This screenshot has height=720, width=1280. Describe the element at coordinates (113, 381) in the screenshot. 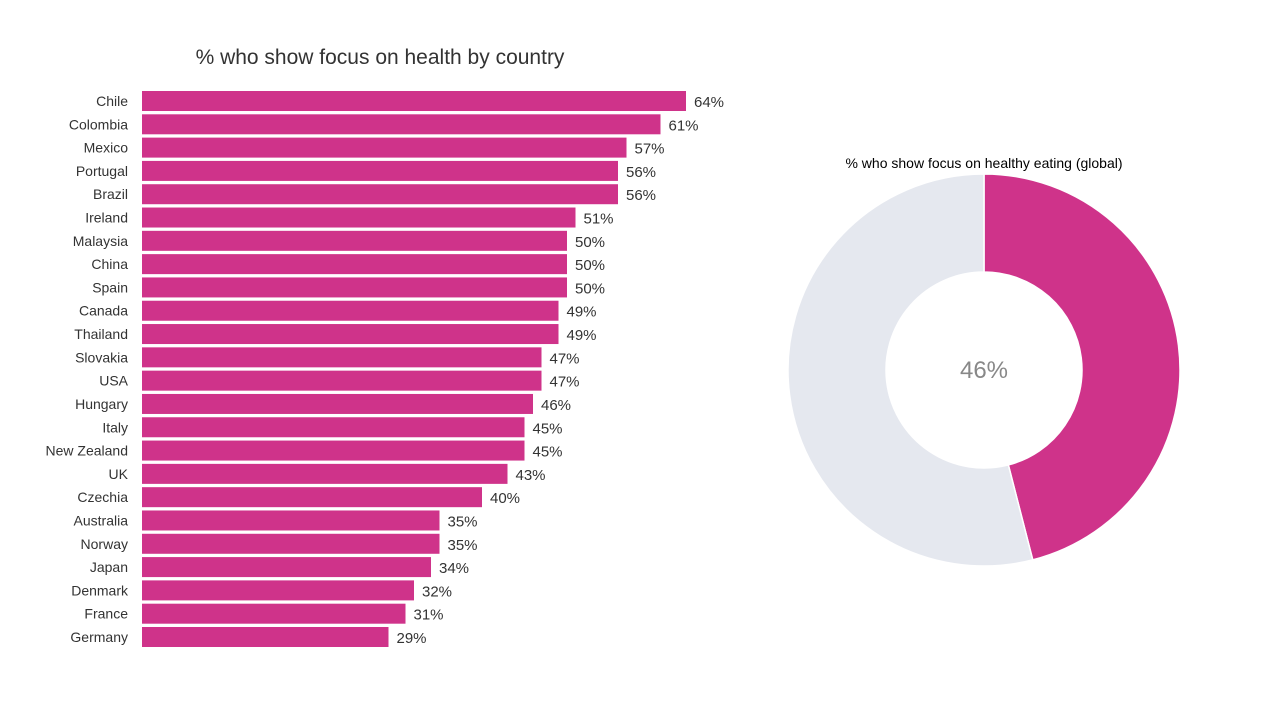

I see `category-label: USA` at that location.